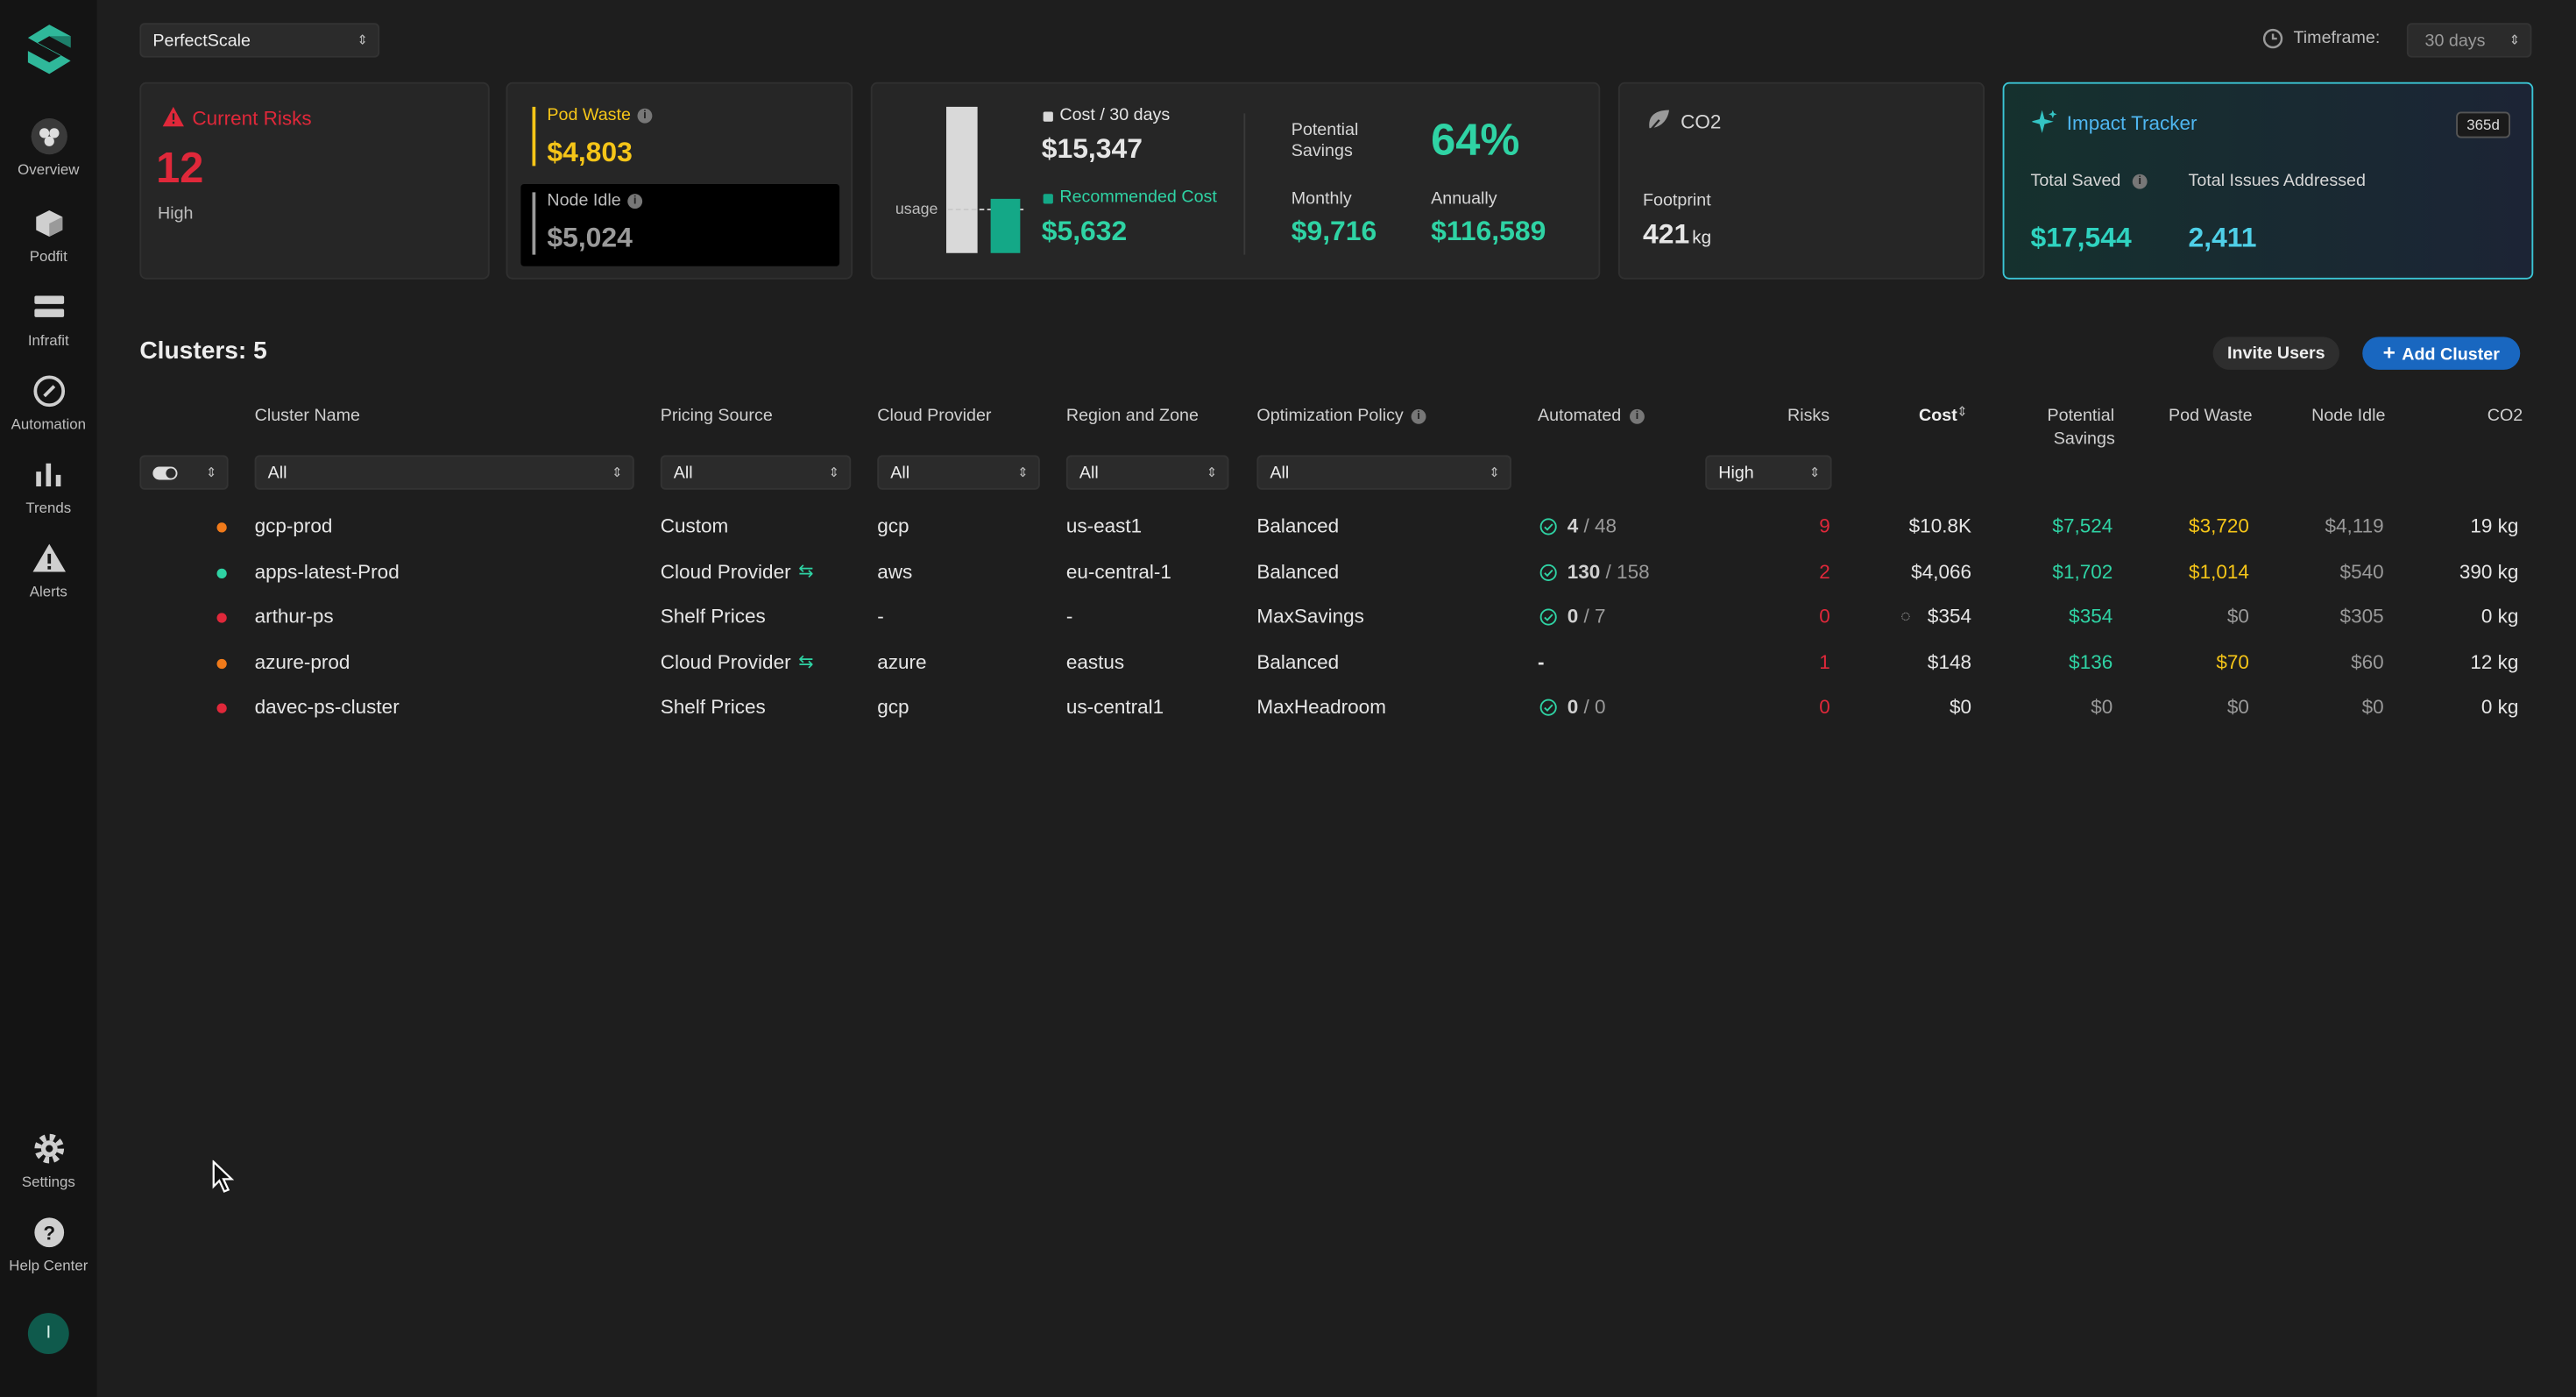  Describe the element at coordinates (294, 617) in the screenshot. I see `cell-name: arthur-ps` at that location.